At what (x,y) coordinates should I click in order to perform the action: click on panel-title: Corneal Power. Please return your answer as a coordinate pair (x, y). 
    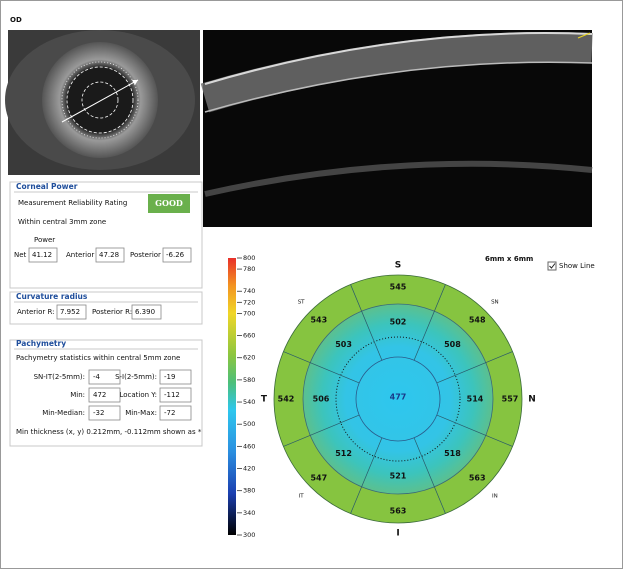
    Looking at the image, I should click on (47, 186).